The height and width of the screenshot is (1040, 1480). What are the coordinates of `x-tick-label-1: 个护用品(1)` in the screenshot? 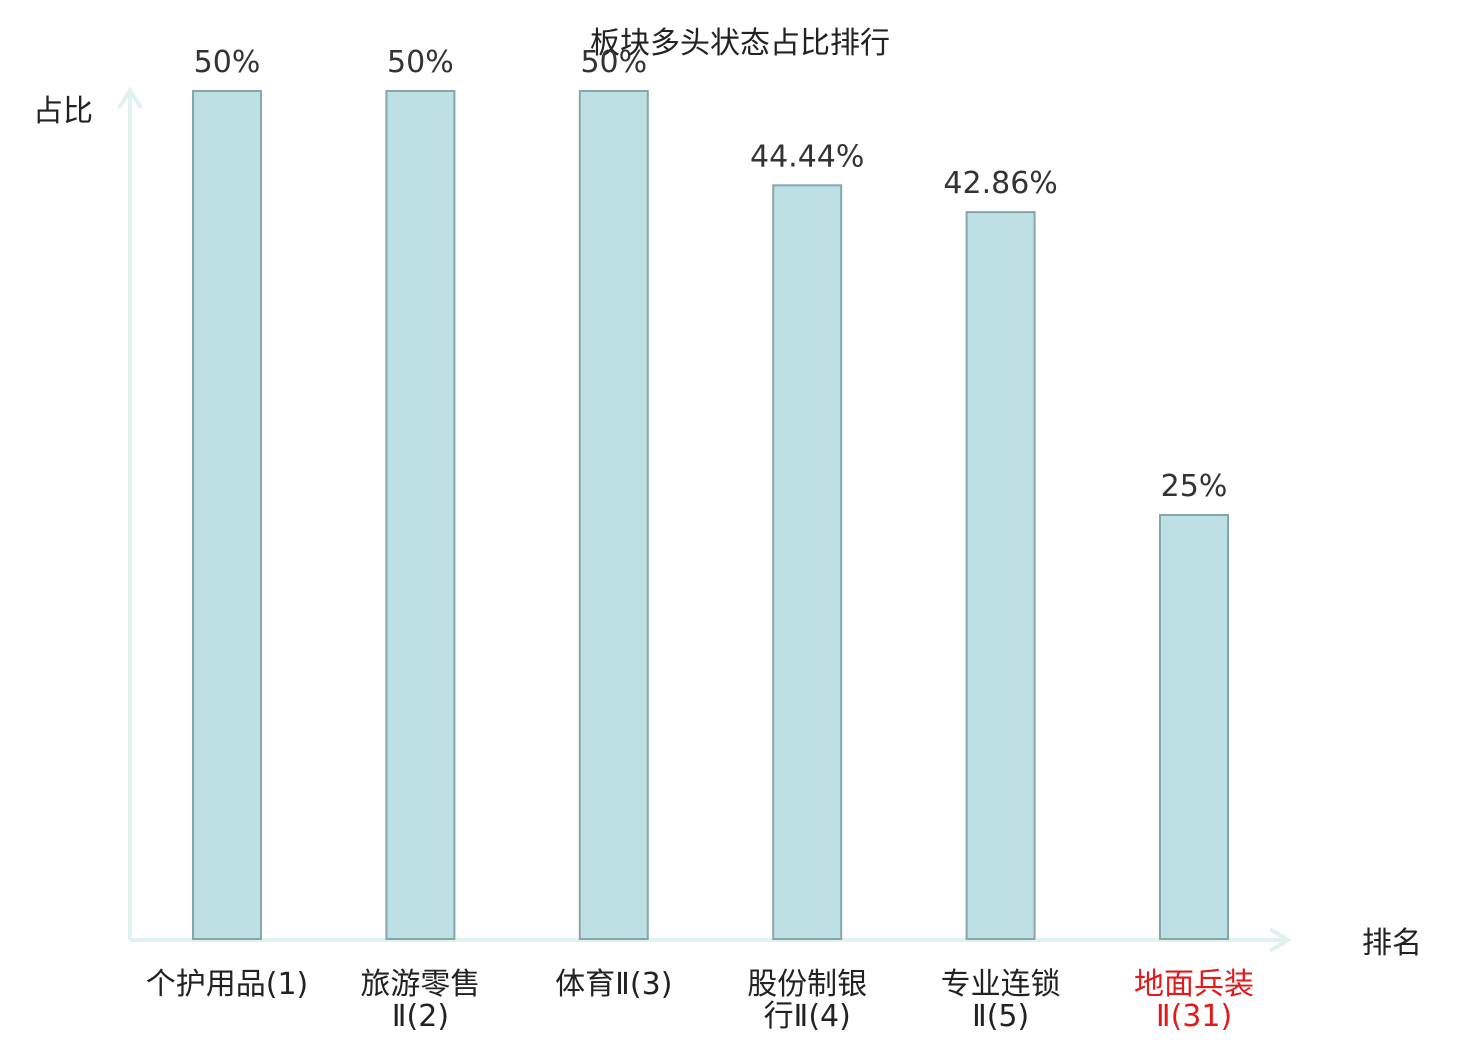 It's located at (227, 984).